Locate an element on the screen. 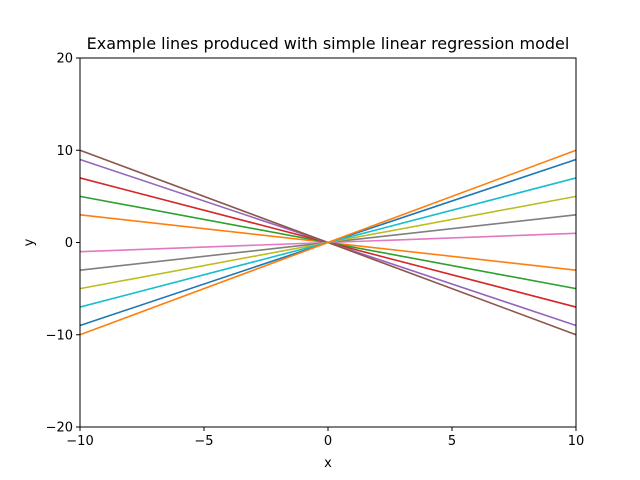 This screenshot has height=480, width=640. y-tick-label: 0 is located at coordinates (69, 243).